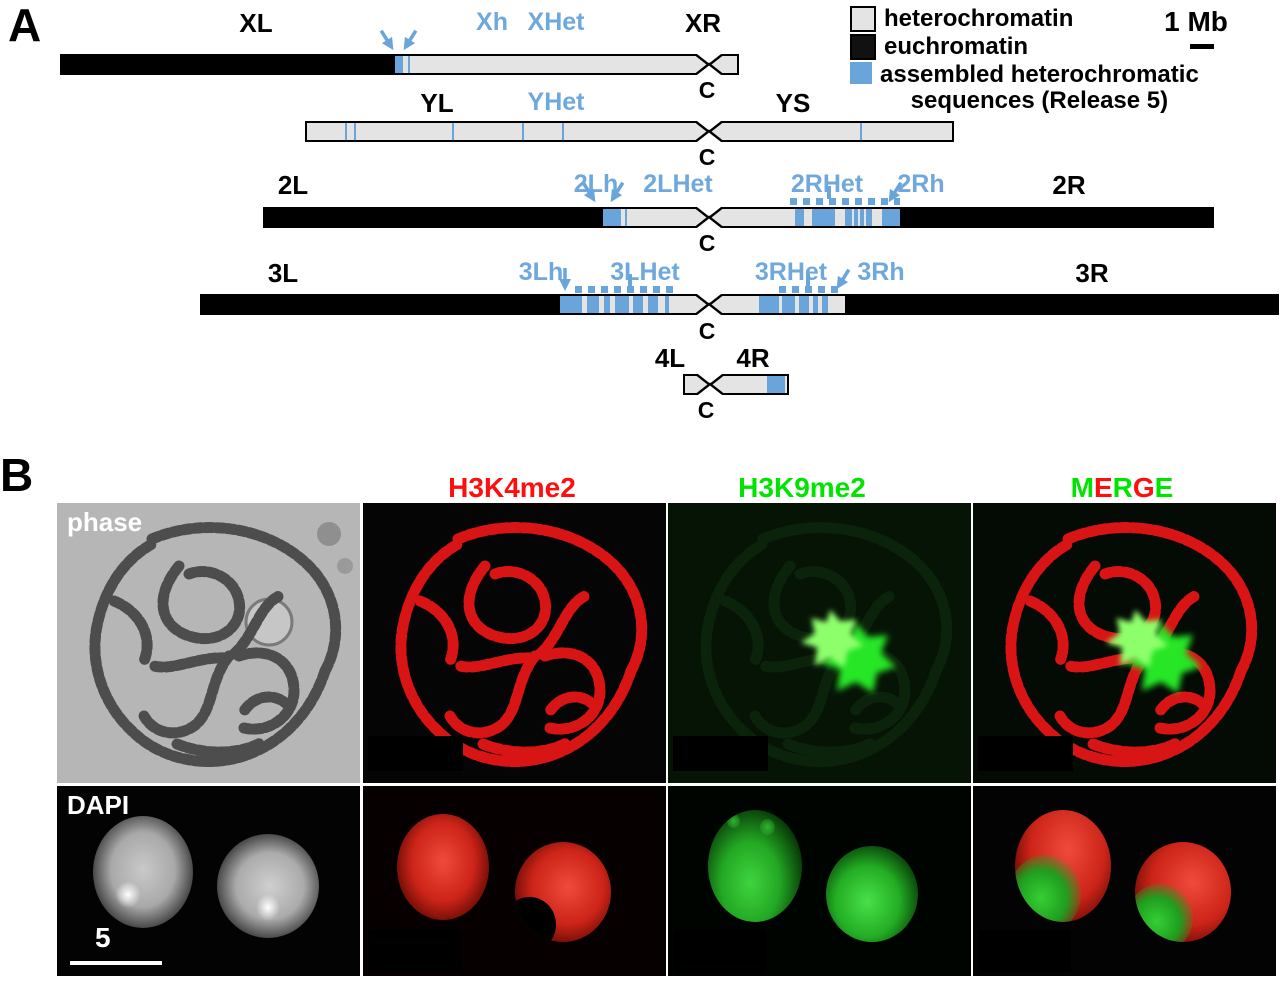 This screenshot has height=981, width=1280. I want to click on chromosome-X-bar, so click(399, 64).